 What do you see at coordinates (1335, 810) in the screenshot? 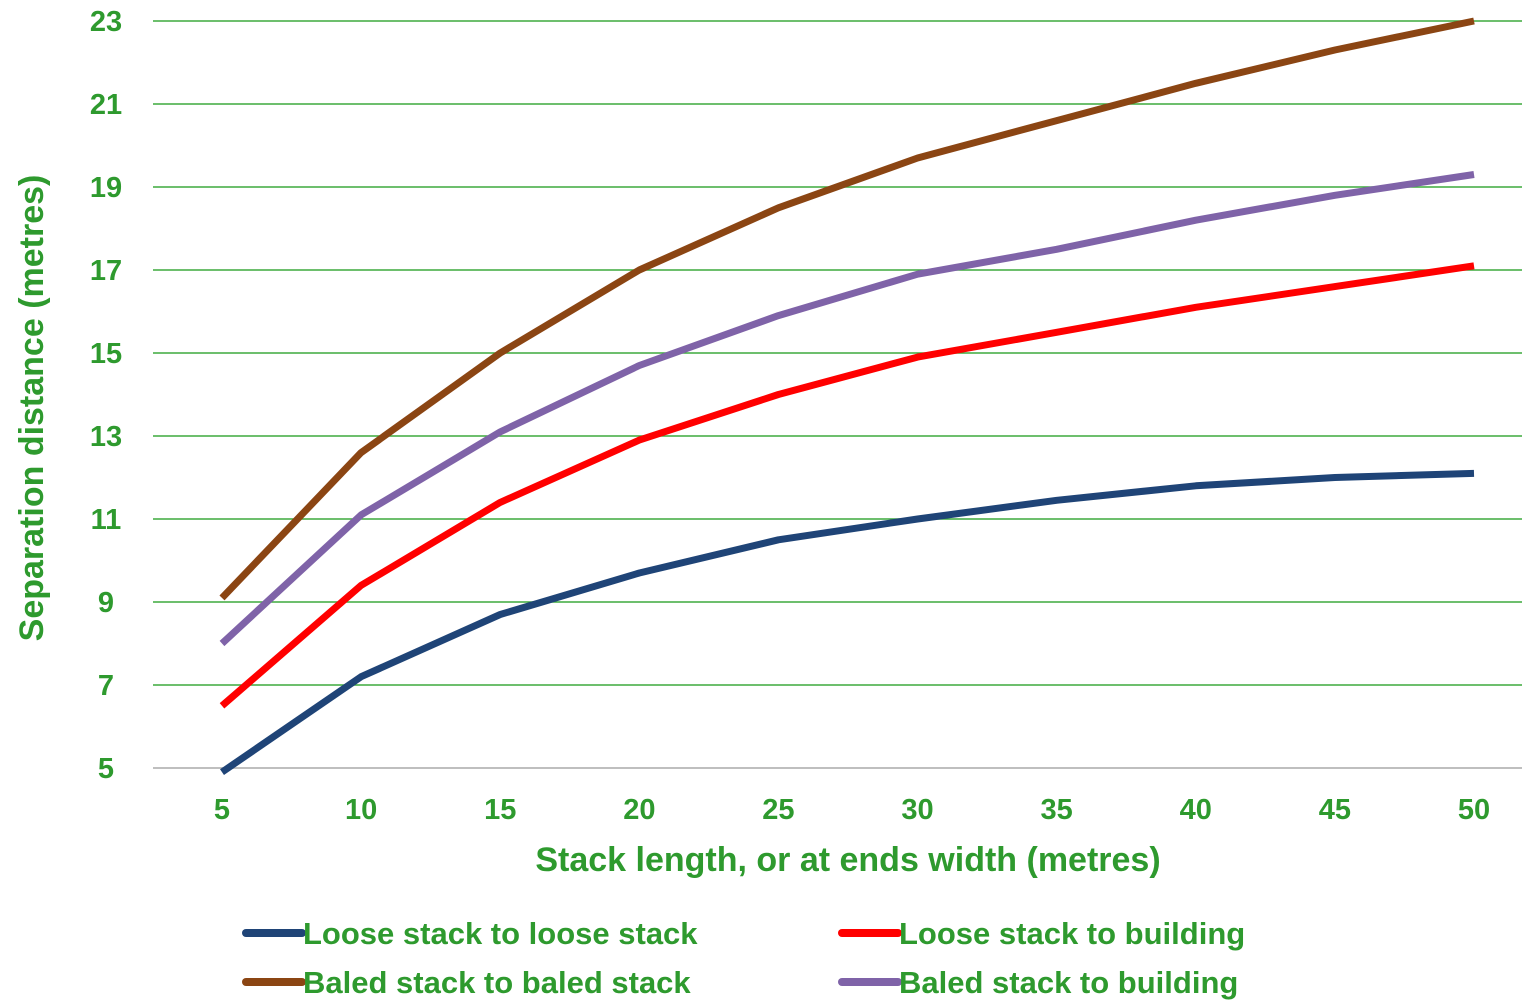
I see `x-tick-label: 45` at bounding box center [1335, 810].